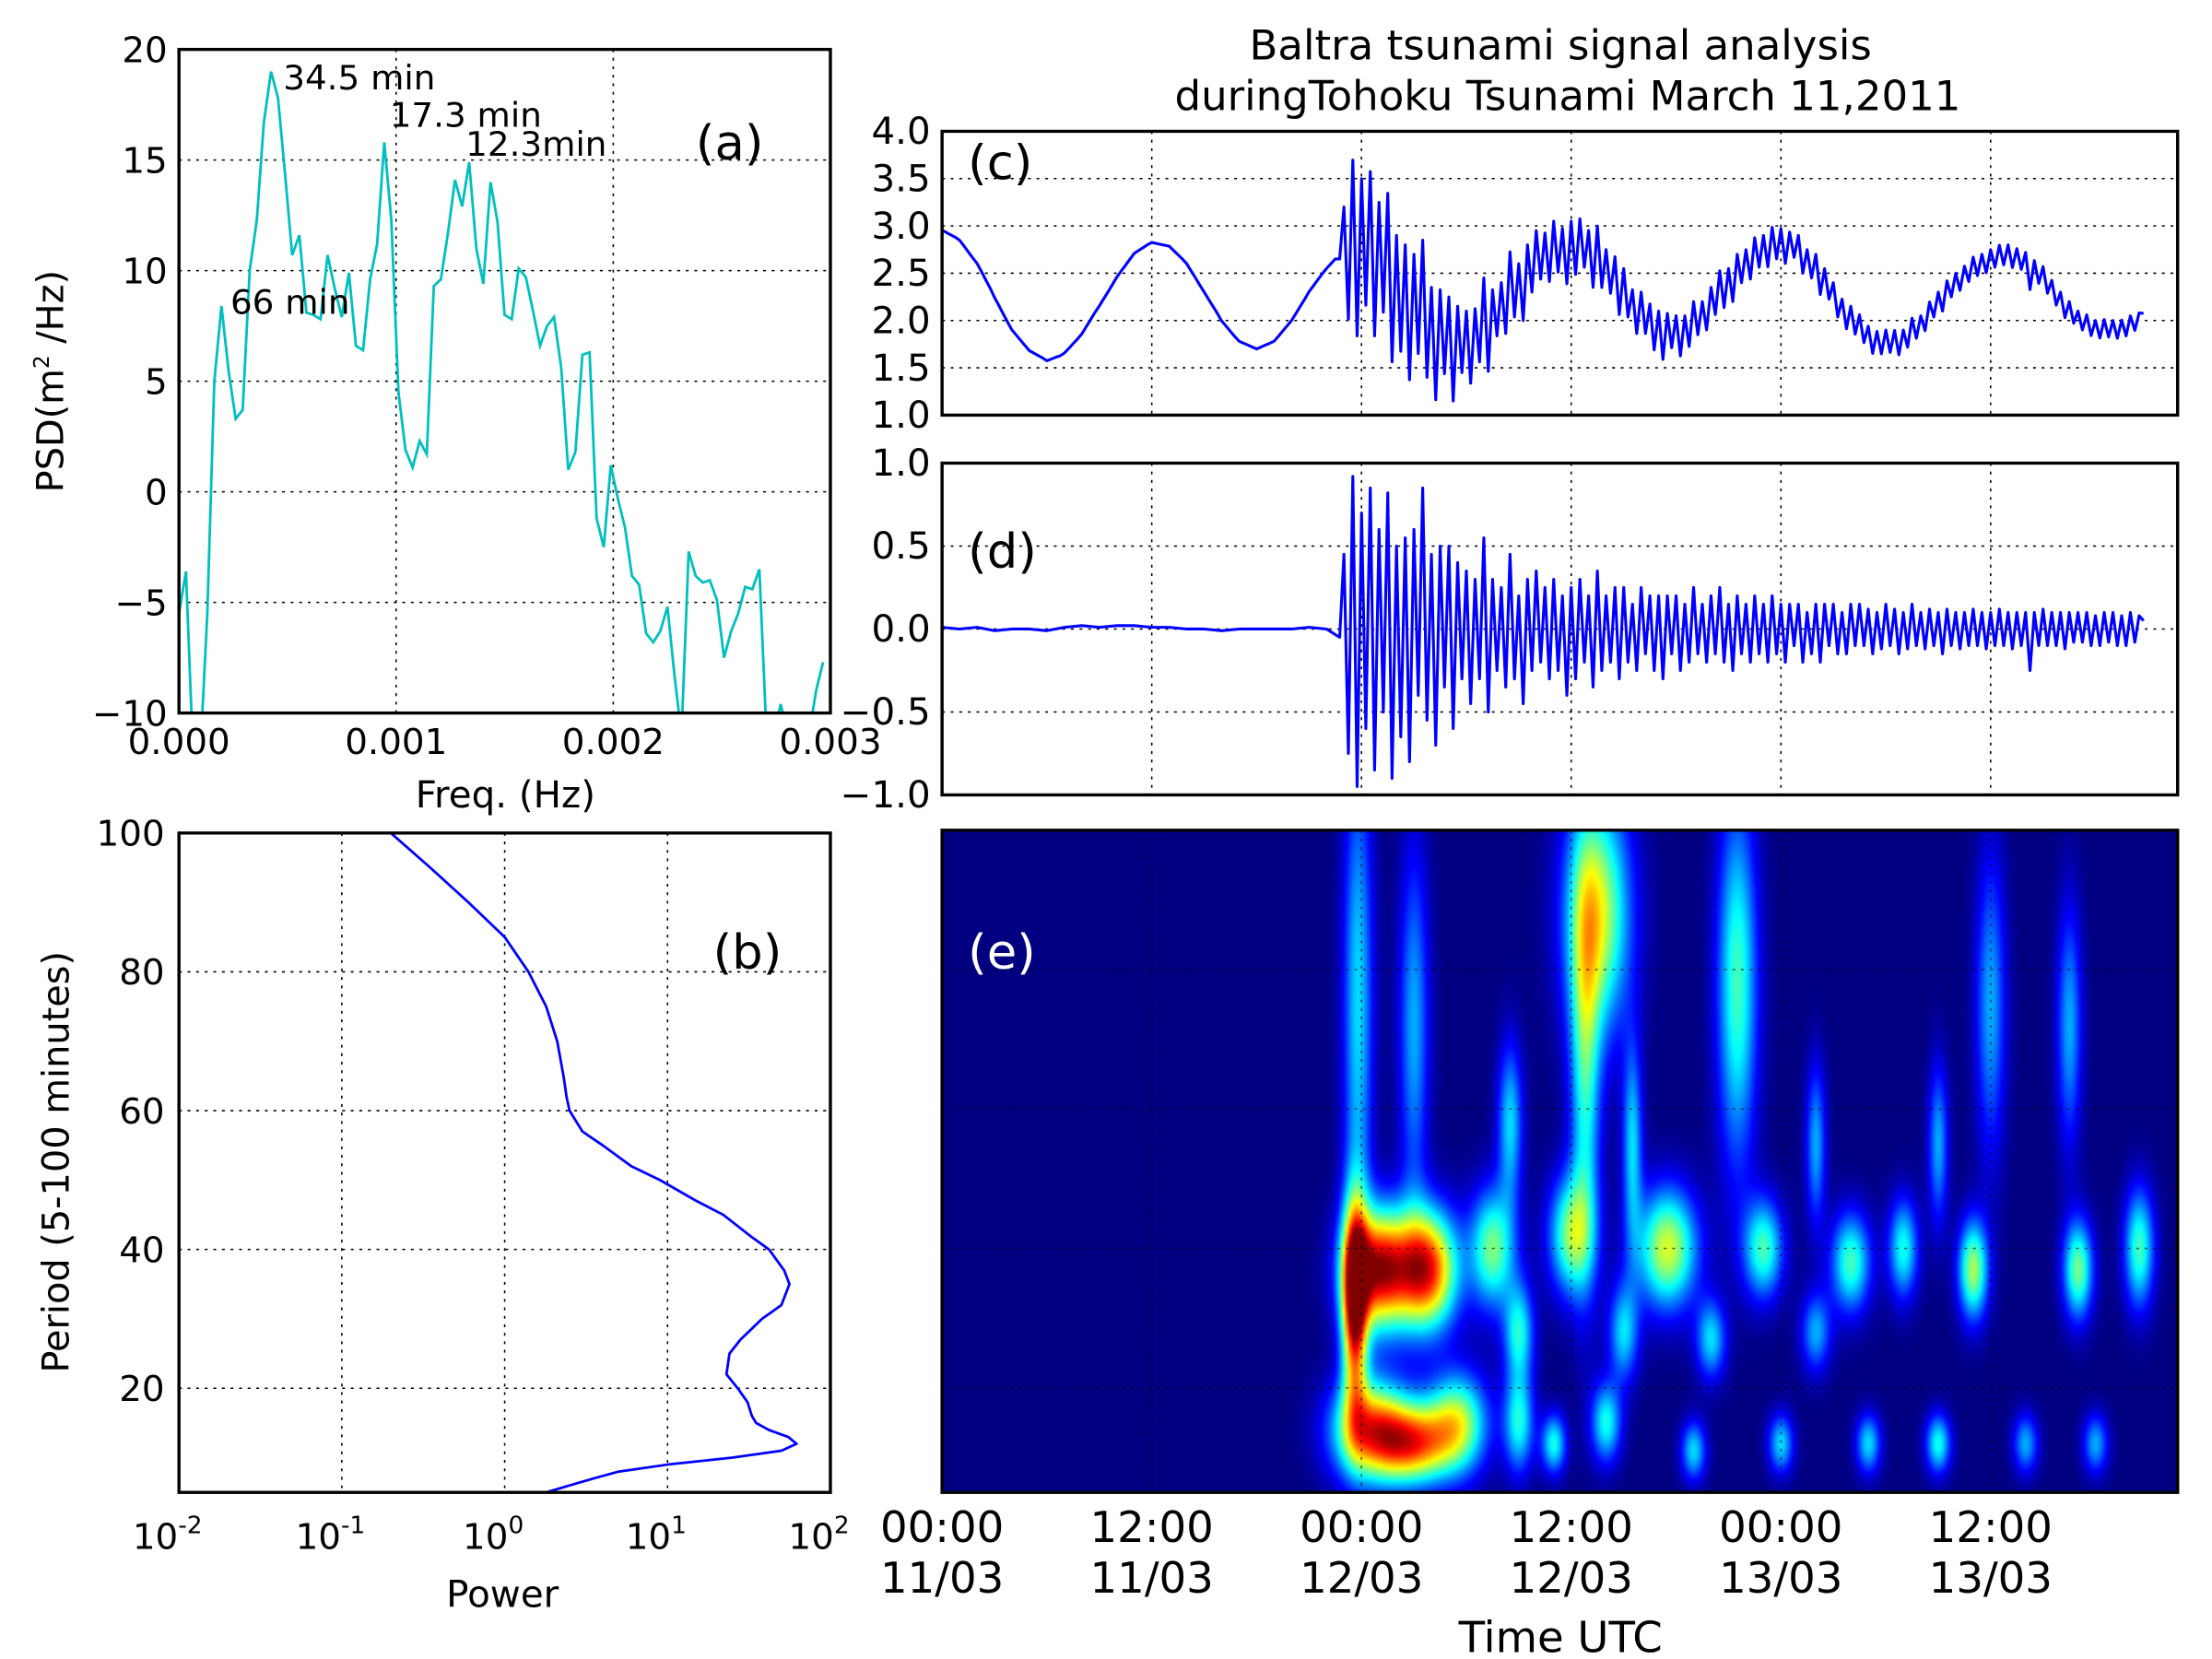  I want to click on chart-title-line1: Baltra tsunami signal analysis, so click(1561, 45).